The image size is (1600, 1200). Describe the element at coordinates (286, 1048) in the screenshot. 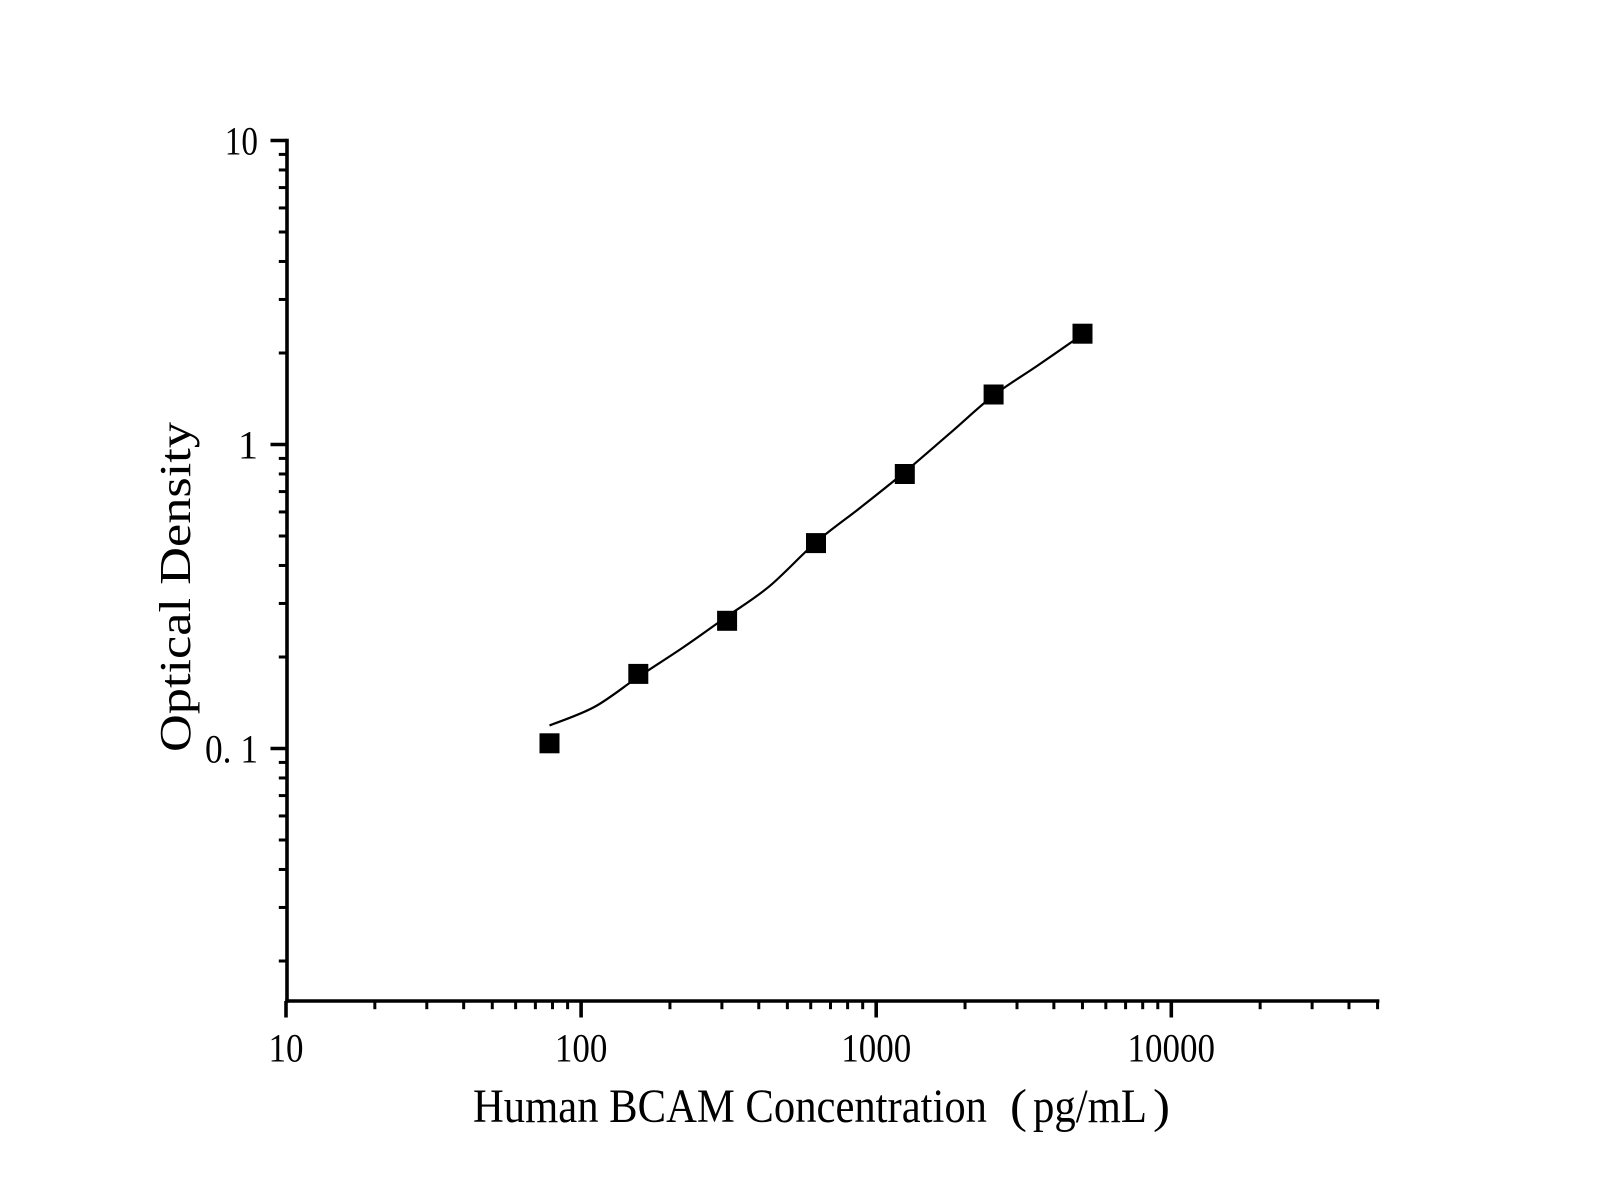

I see `x-tick-label: 10` at that location.